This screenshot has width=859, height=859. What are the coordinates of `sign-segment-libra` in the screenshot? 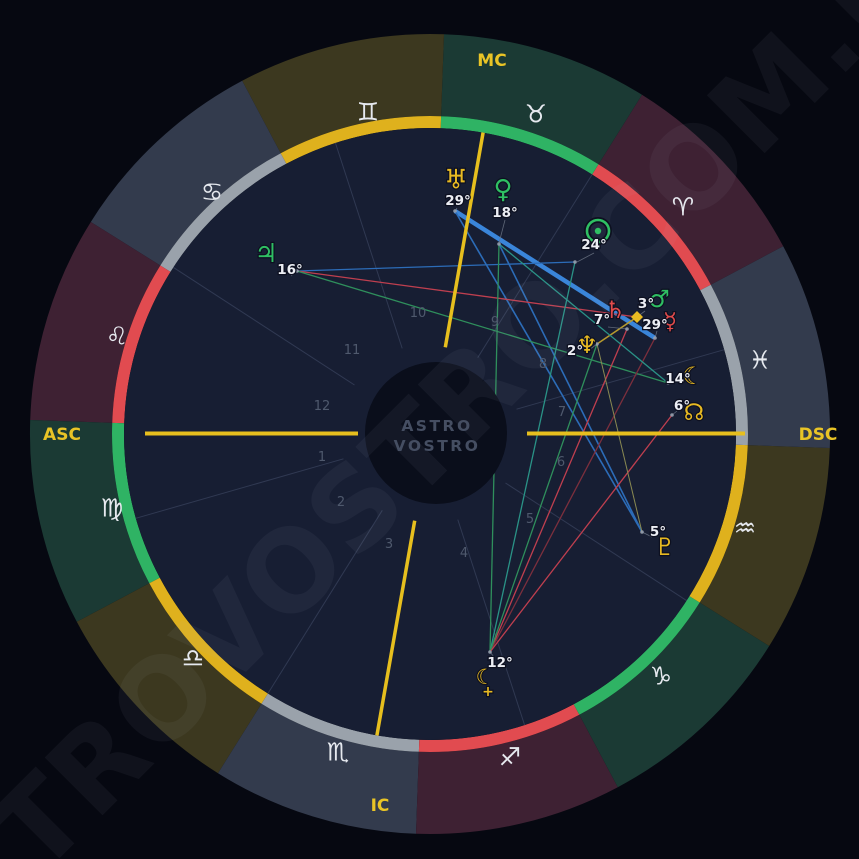 It's located at (169, 678).